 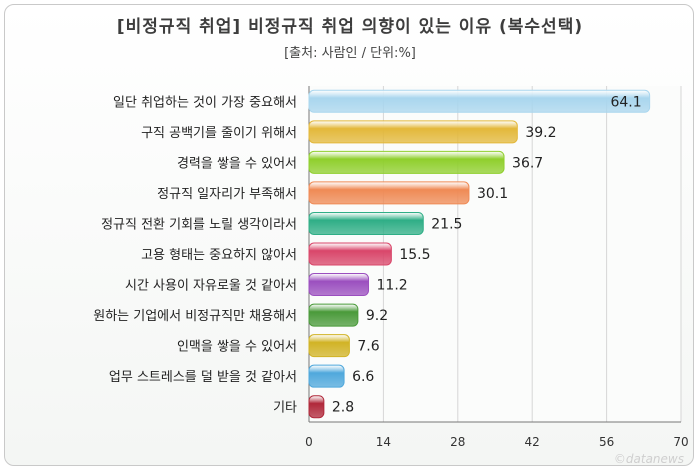 I want to click on value-label: 2.8, so click(x=343, y=408).